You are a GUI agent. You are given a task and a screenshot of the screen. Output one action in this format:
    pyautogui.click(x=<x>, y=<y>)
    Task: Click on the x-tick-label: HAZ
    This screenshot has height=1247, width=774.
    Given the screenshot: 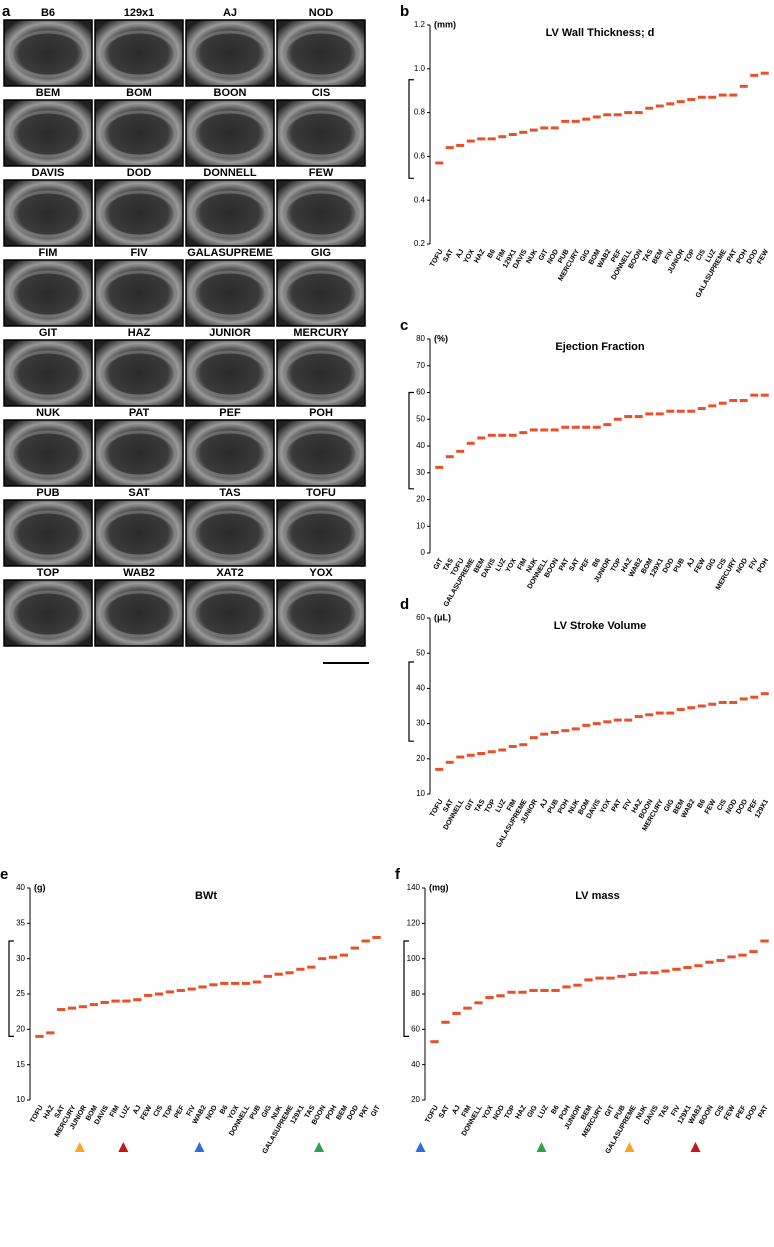 What is the action you would take?
    pyautogui.click(x=49, y=1112)
    